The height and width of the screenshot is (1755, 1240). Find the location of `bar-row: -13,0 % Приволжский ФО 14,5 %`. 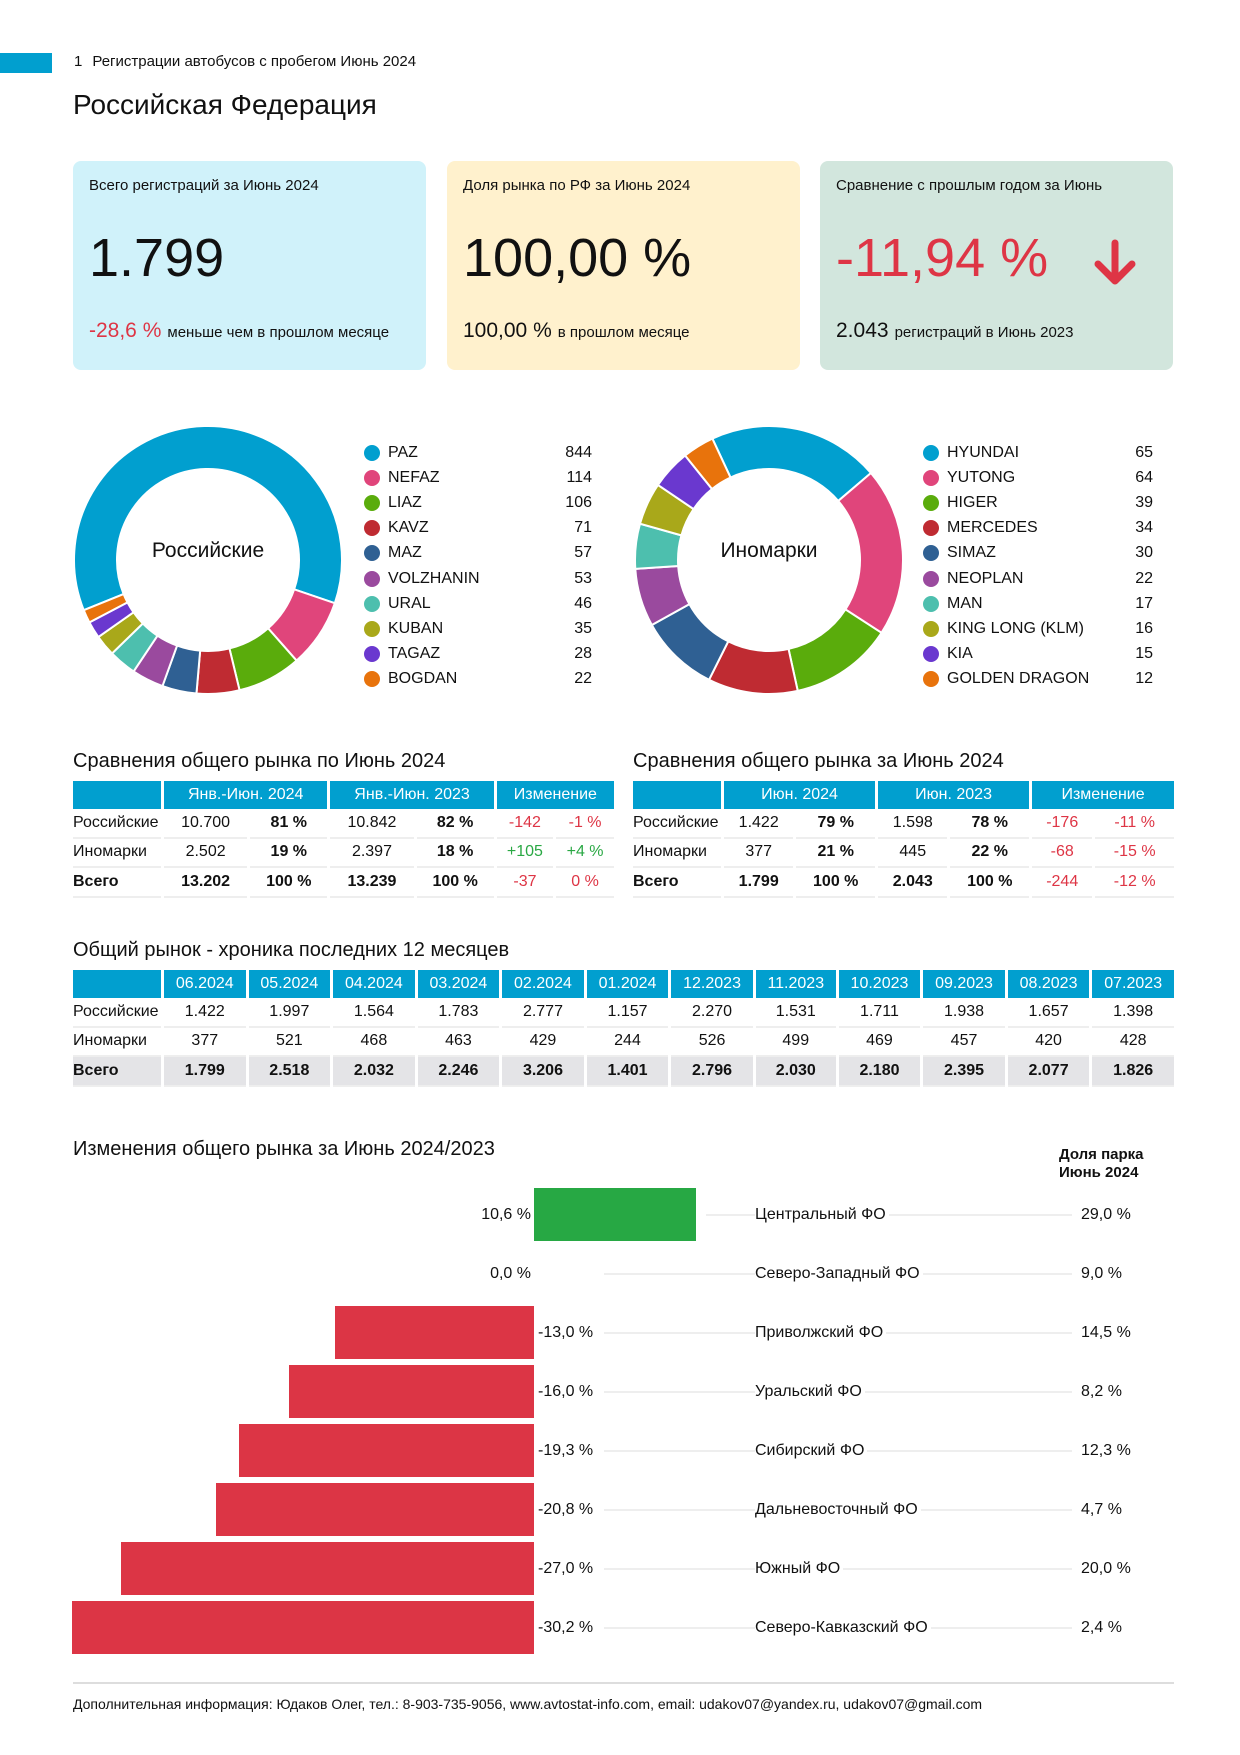

bar-row: -13,0 % Приволжский ФО 14,5 % is located at coordinates (620, 1332).